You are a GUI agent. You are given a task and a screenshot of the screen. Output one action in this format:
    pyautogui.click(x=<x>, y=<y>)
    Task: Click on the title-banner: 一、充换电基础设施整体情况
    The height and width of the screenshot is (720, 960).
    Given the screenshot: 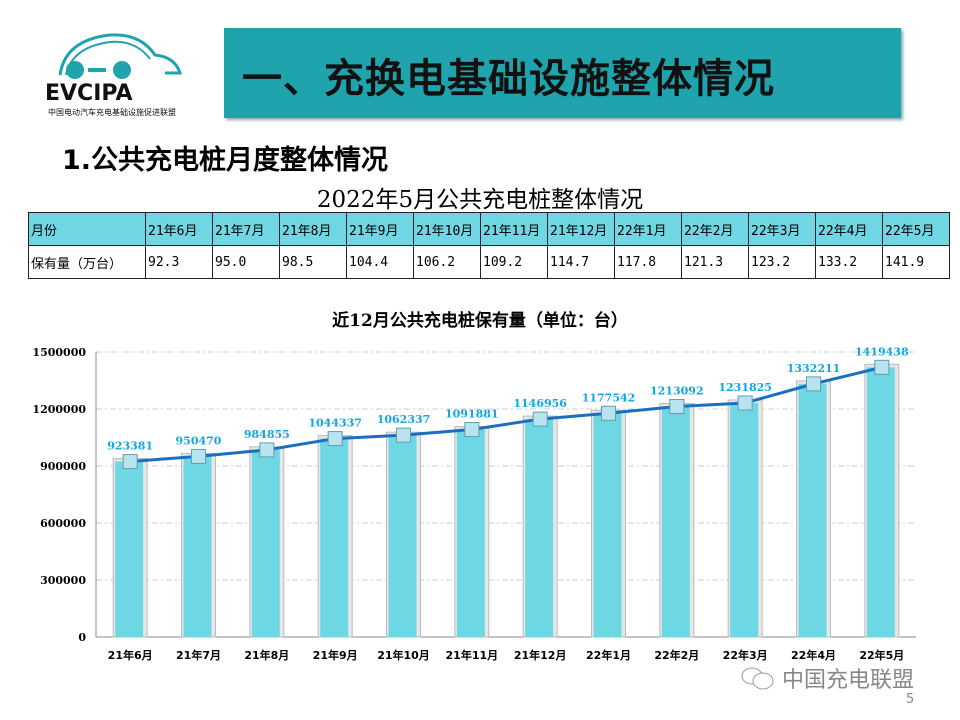 What is the action you would take?
    pyautogui.click(x=562, y=73)
    